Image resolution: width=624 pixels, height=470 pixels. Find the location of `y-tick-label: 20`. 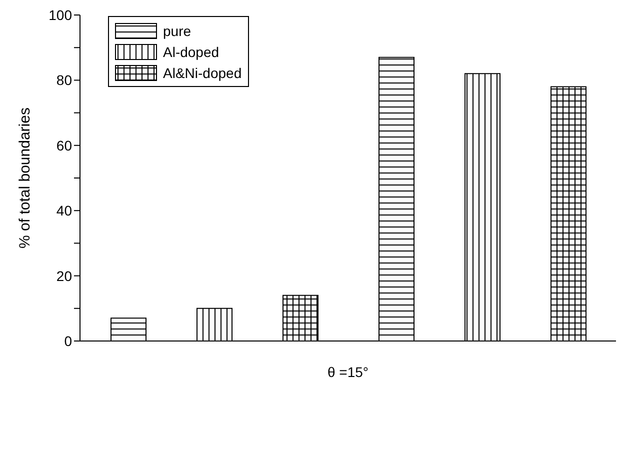

y-tick-label: 20 is located at coordinates (64, 276).